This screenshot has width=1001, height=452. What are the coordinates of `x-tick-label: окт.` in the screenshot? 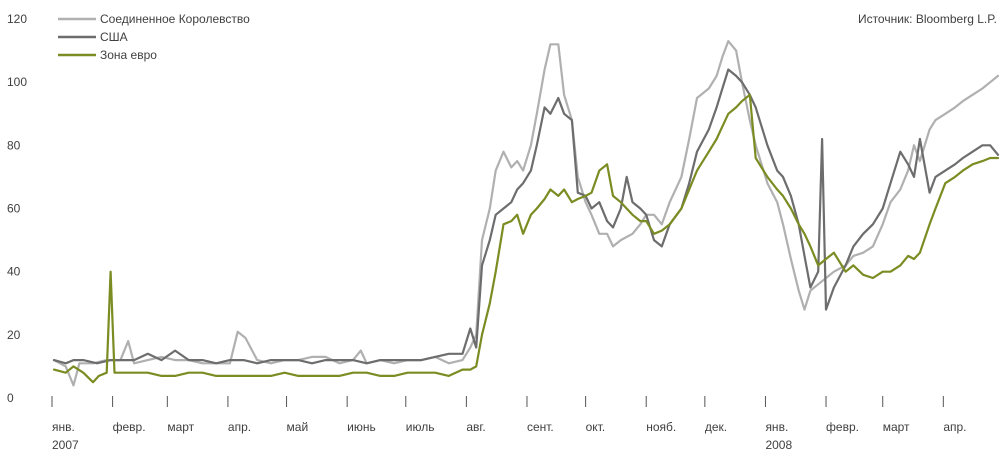 It's located at (596, 427).